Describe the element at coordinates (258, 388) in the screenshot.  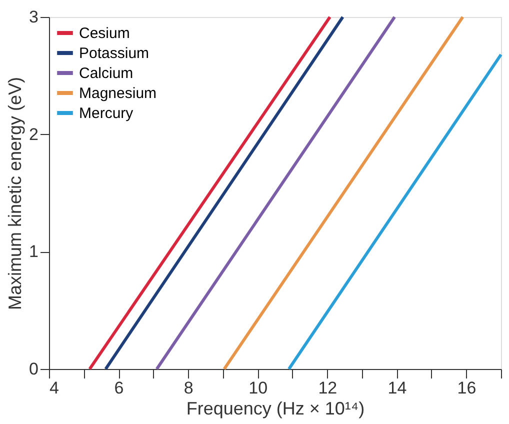
I see `x-tick-label: 10` at that location.